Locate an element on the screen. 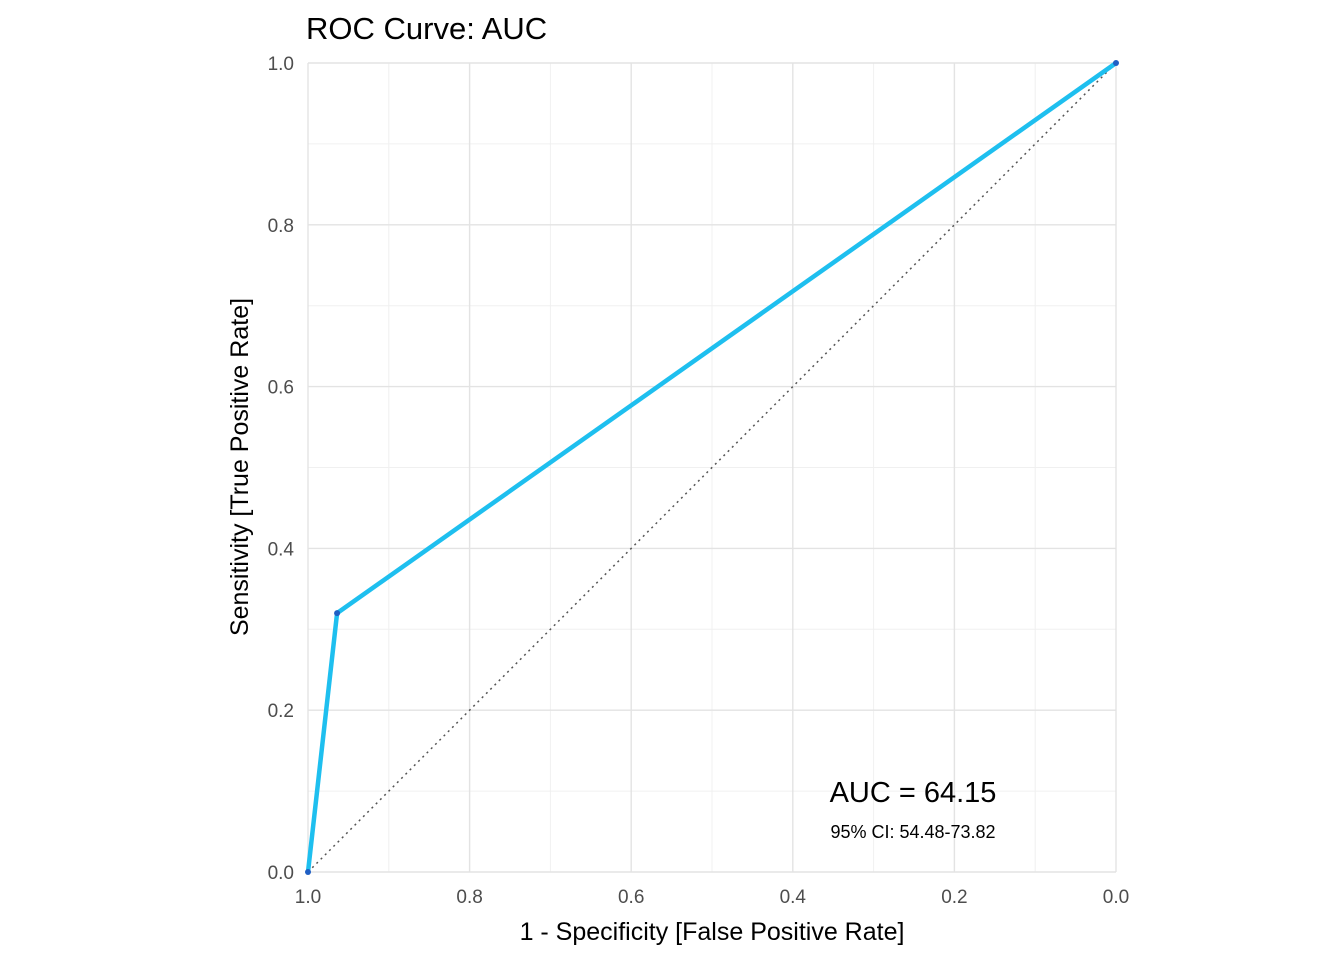  x-axis-tick-labels: 1.0 0.8 0.6 0.4 0.2 0.0 is located at coordinates (712, 897).